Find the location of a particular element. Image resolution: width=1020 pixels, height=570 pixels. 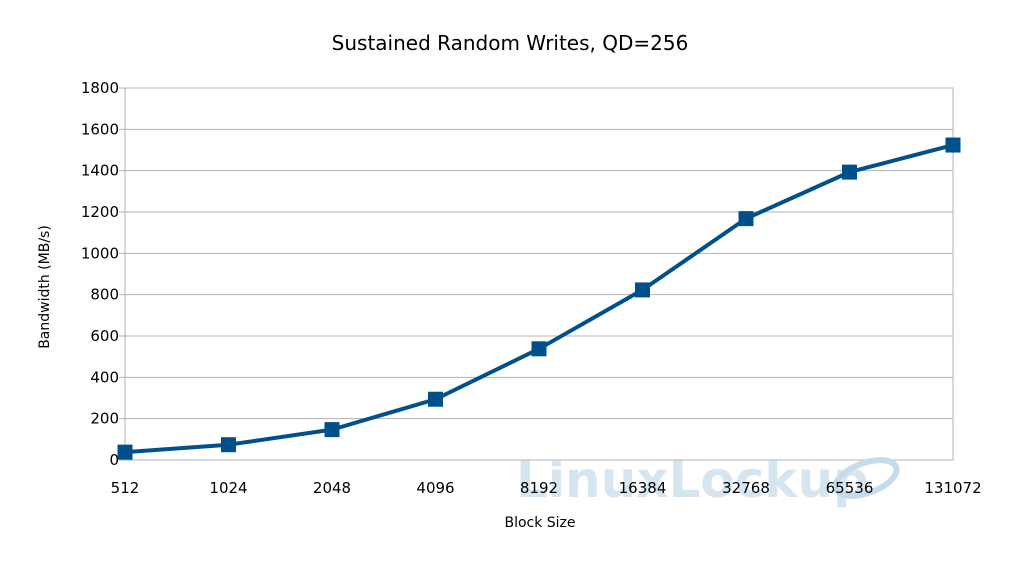

x-tick-label: 131072 is located at coordinates (952, 488).